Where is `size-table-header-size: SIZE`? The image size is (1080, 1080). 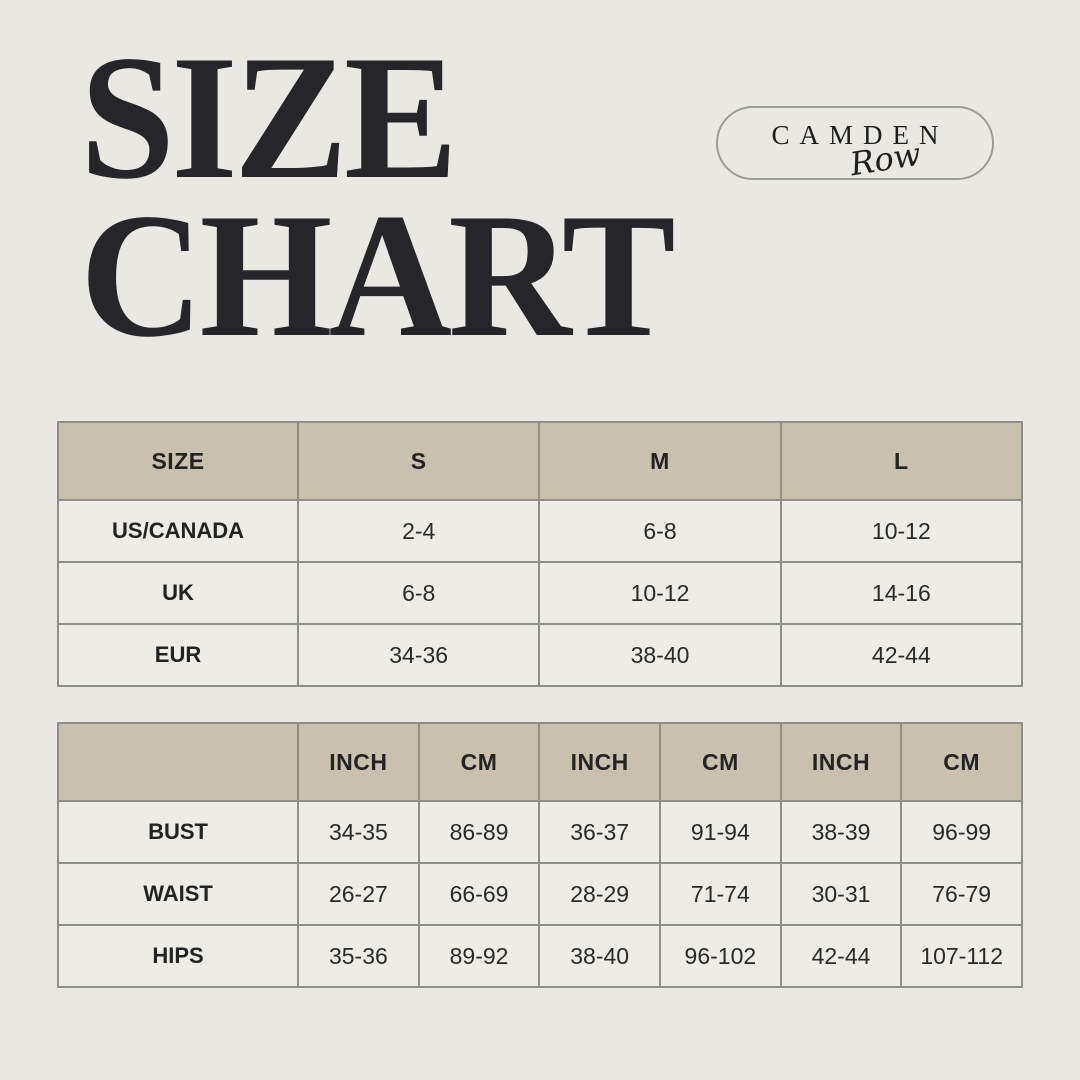 size-table-header-size: SIZE is located at coordinates (178, 461).